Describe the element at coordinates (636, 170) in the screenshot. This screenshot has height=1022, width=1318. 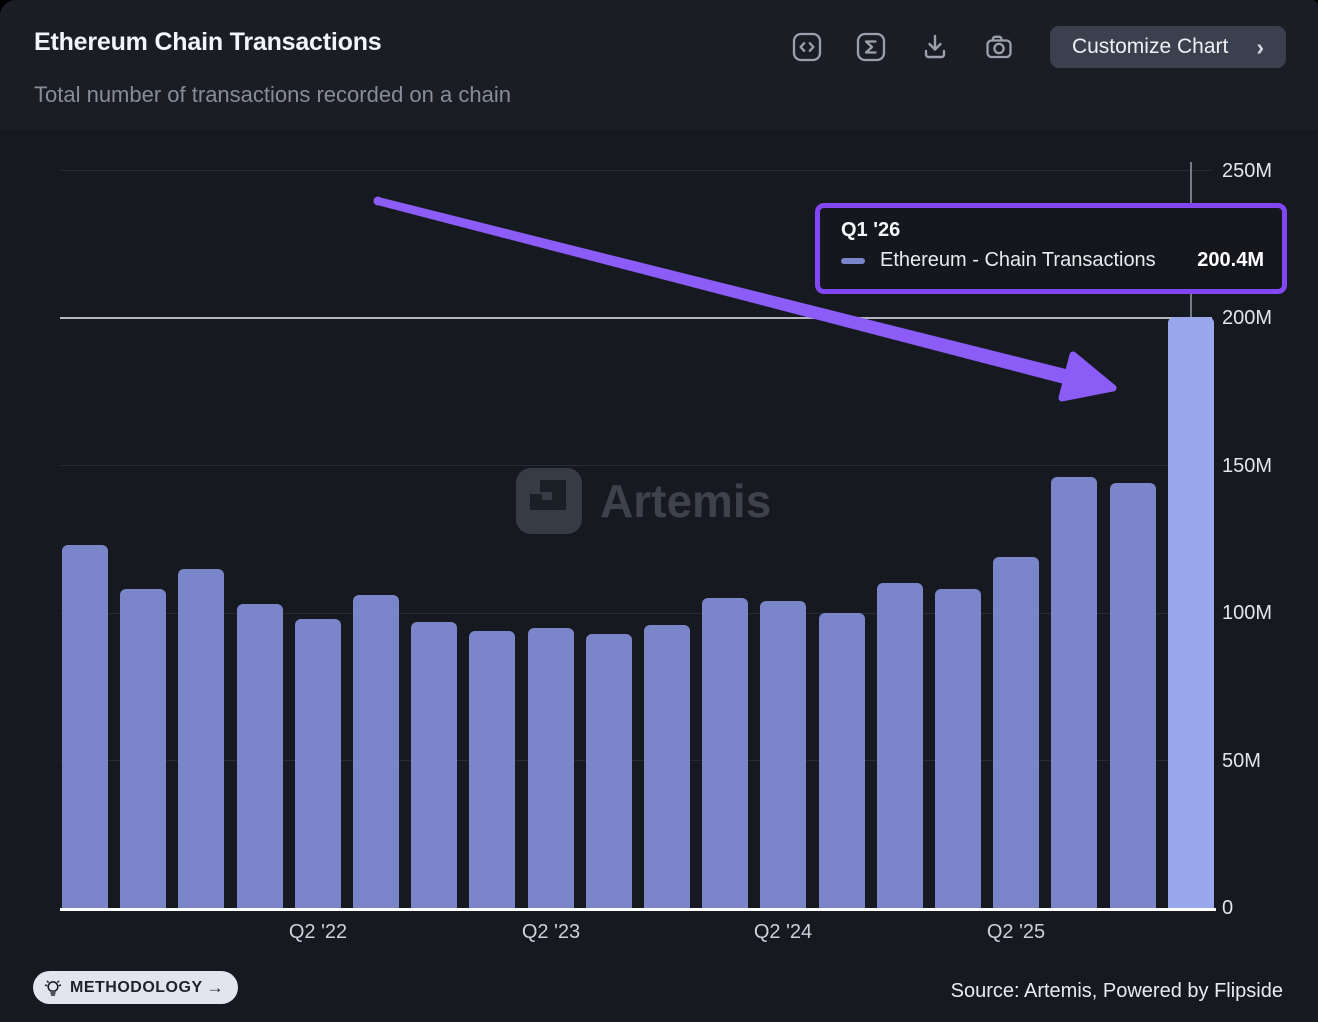
I see `gridline-250M` at that location.